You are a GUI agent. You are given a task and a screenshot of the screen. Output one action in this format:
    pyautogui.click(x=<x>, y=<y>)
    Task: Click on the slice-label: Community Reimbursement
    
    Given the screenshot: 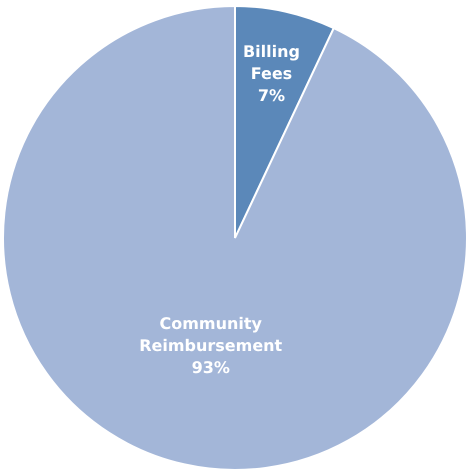 What is the action you would take?
    pyautogui.click(x=211, y=334)
    